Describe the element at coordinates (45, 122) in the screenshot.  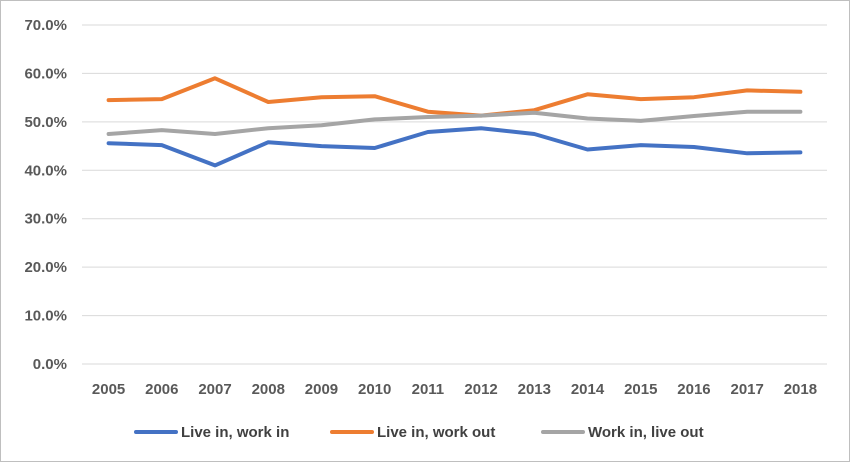
I see `y-tick-label: 50.0%` at that location.